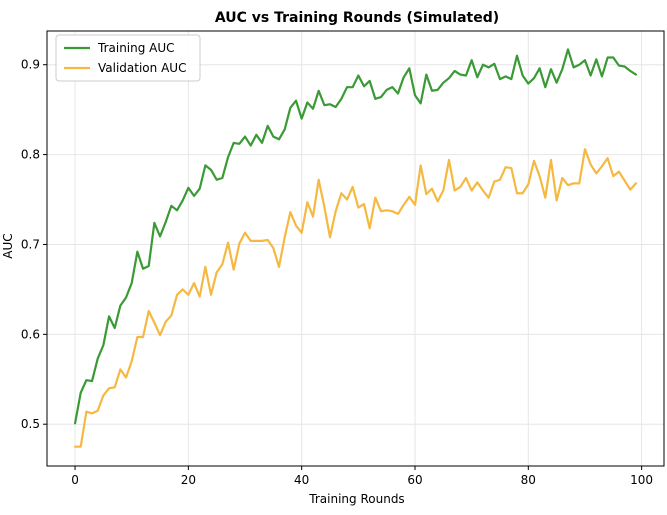 The width and height of the screenshot is (667, 515). I want to click on x-axis-ticks: 0 20 40 60 80 100, so click(362, 476).